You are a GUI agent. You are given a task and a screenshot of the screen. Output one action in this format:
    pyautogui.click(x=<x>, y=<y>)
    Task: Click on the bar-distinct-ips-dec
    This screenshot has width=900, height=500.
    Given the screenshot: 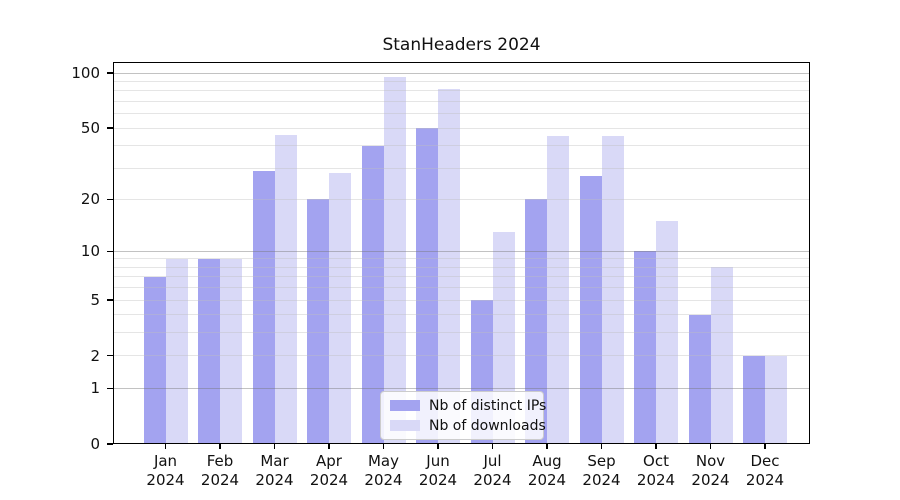 What is the action you would take?
    pyautogui.click(x=754, y=399)
    